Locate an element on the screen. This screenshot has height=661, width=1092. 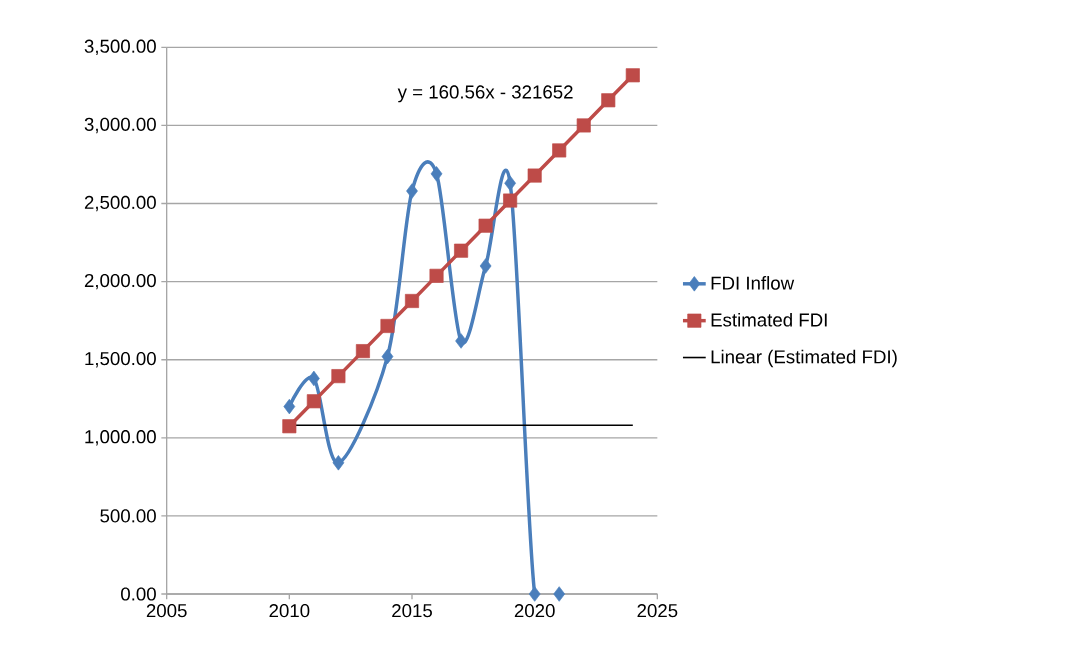
x-tick-label: 2005 is located at coordinates (166, 611).